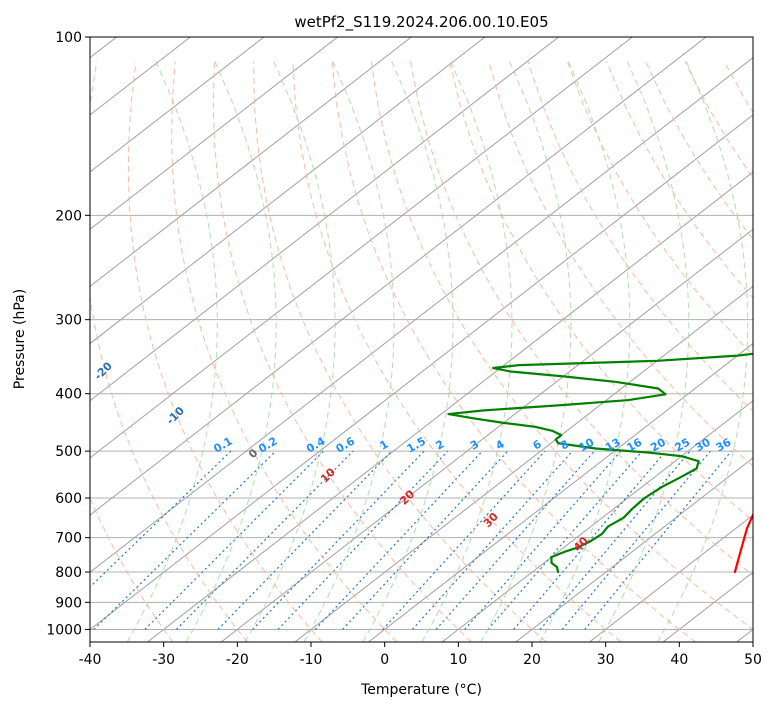 The width and height of the screenshot is (775, 712). I want to click on x-axis-tick-label: 10, so click(458, 660).